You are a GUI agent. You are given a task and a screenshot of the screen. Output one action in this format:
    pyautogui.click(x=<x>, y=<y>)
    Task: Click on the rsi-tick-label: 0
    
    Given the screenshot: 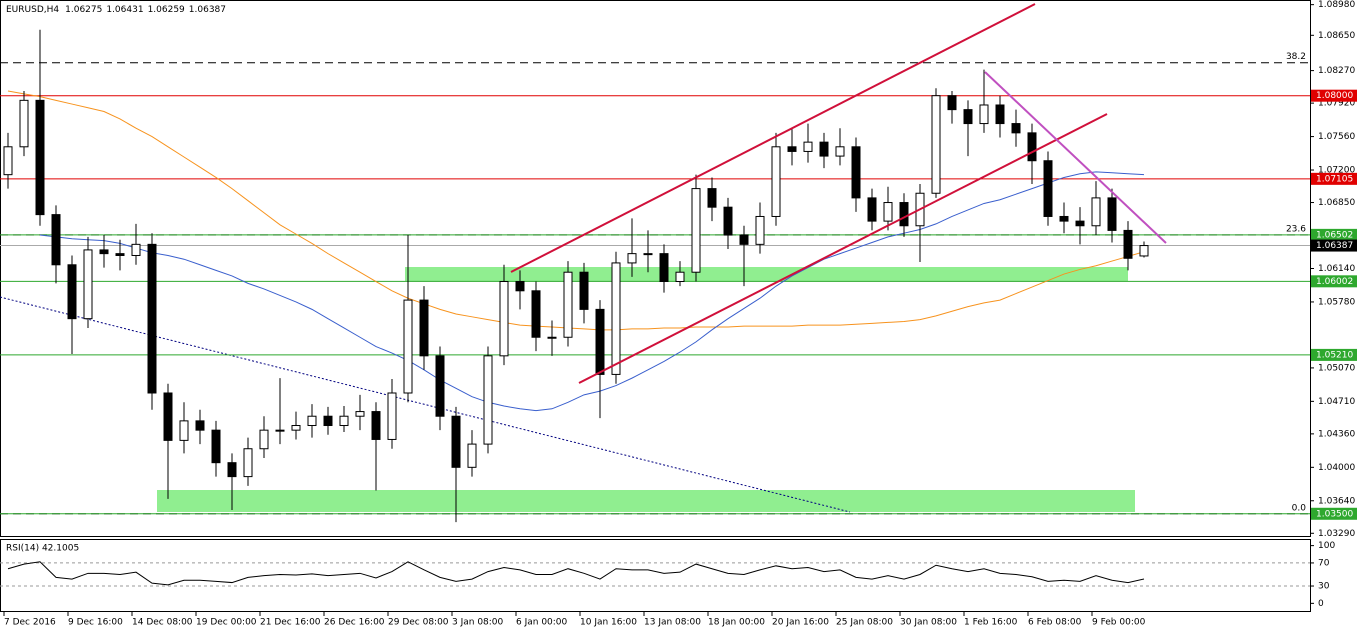 What is the action you would take?
    pyautogui.click(x=1321, y=604)
    